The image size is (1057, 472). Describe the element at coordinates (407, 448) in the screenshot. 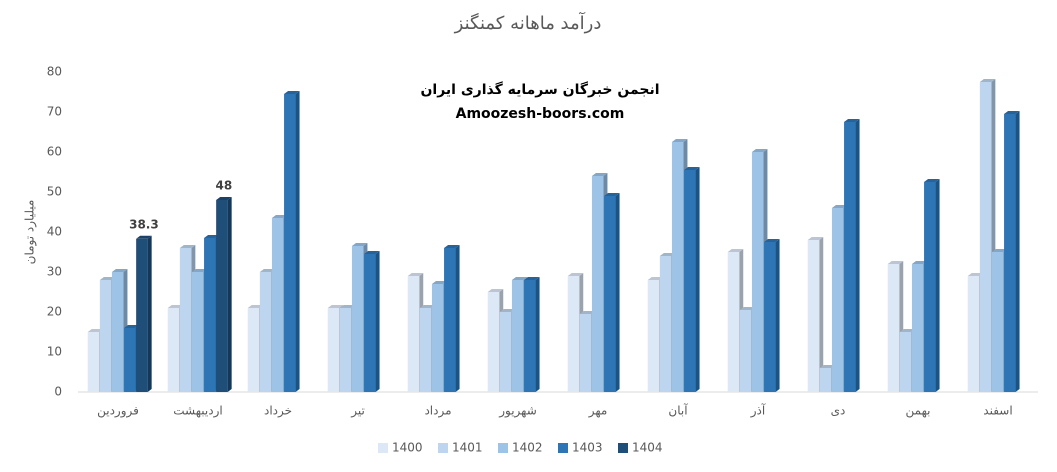

I see `legend-label: 1400` at that location.